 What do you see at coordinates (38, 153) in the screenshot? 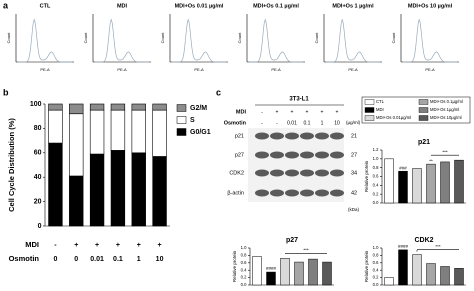
I see `y-tick-label: 60` at bounding box center [38, 153].